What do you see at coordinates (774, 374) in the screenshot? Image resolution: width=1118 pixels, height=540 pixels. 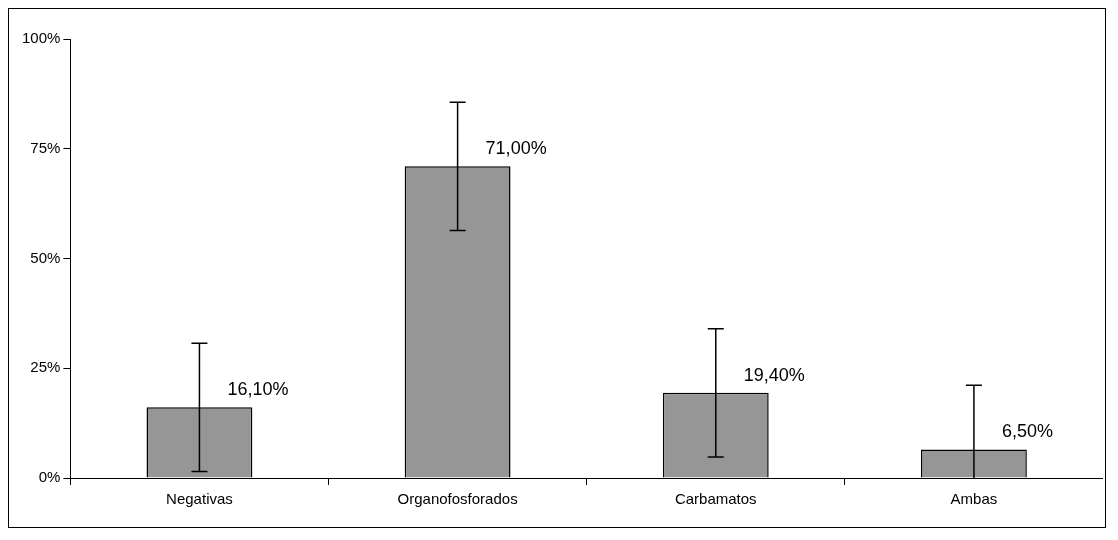 I see `data-label: 19,40%` at bounding box center [774, 374].